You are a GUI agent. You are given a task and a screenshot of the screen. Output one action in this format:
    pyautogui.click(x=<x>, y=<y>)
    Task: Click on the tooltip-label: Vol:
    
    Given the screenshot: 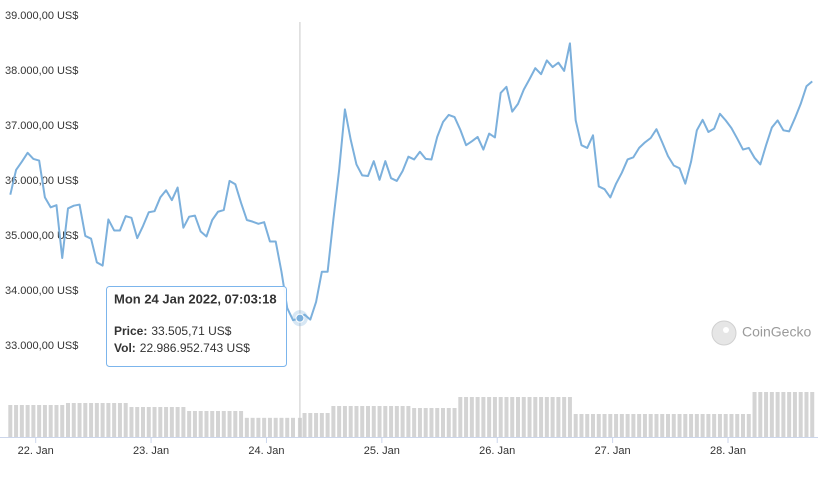 What is the action you would take?
    pyautogui.click(x=125, y=348)
    